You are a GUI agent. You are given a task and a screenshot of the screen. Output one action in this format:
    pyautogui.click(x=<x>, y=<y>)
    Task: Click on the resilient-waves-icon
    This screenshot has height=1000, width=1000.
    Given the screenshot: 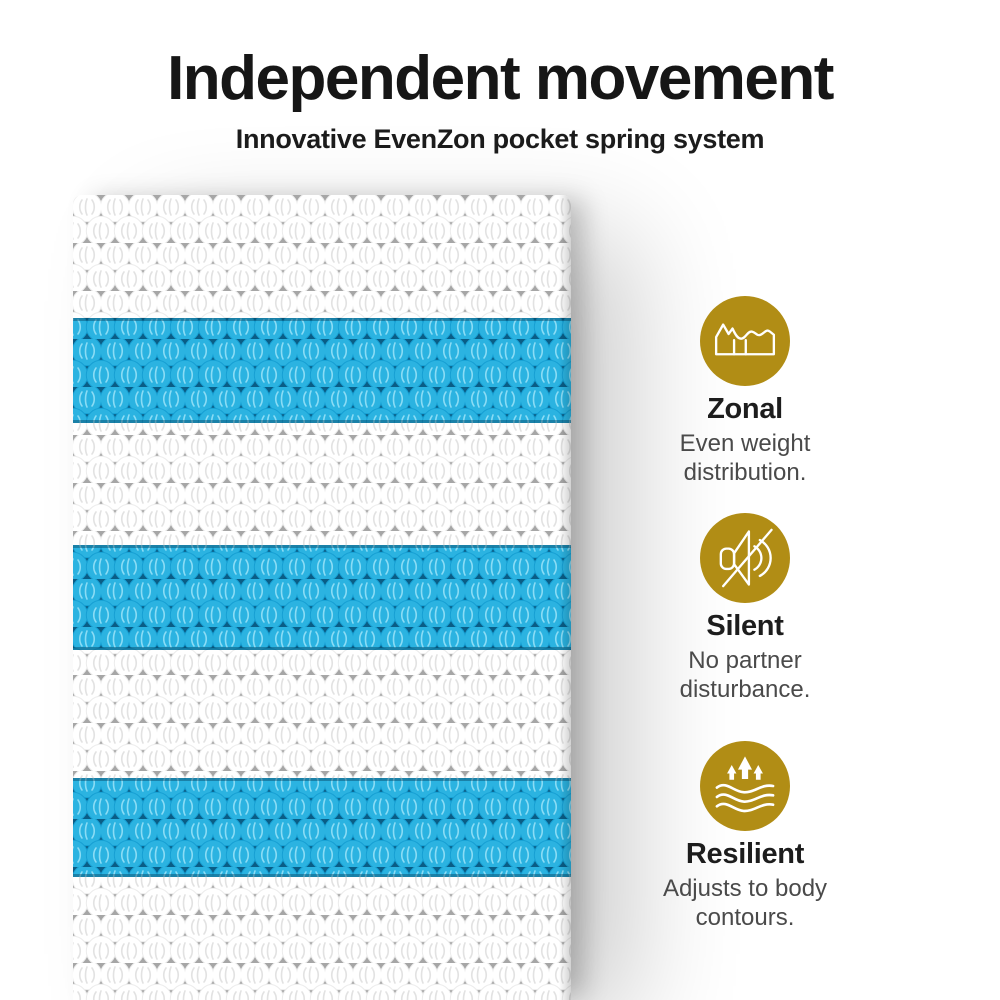 What is the action you would take?
    pyautogui.click(x=745, y=784)
    